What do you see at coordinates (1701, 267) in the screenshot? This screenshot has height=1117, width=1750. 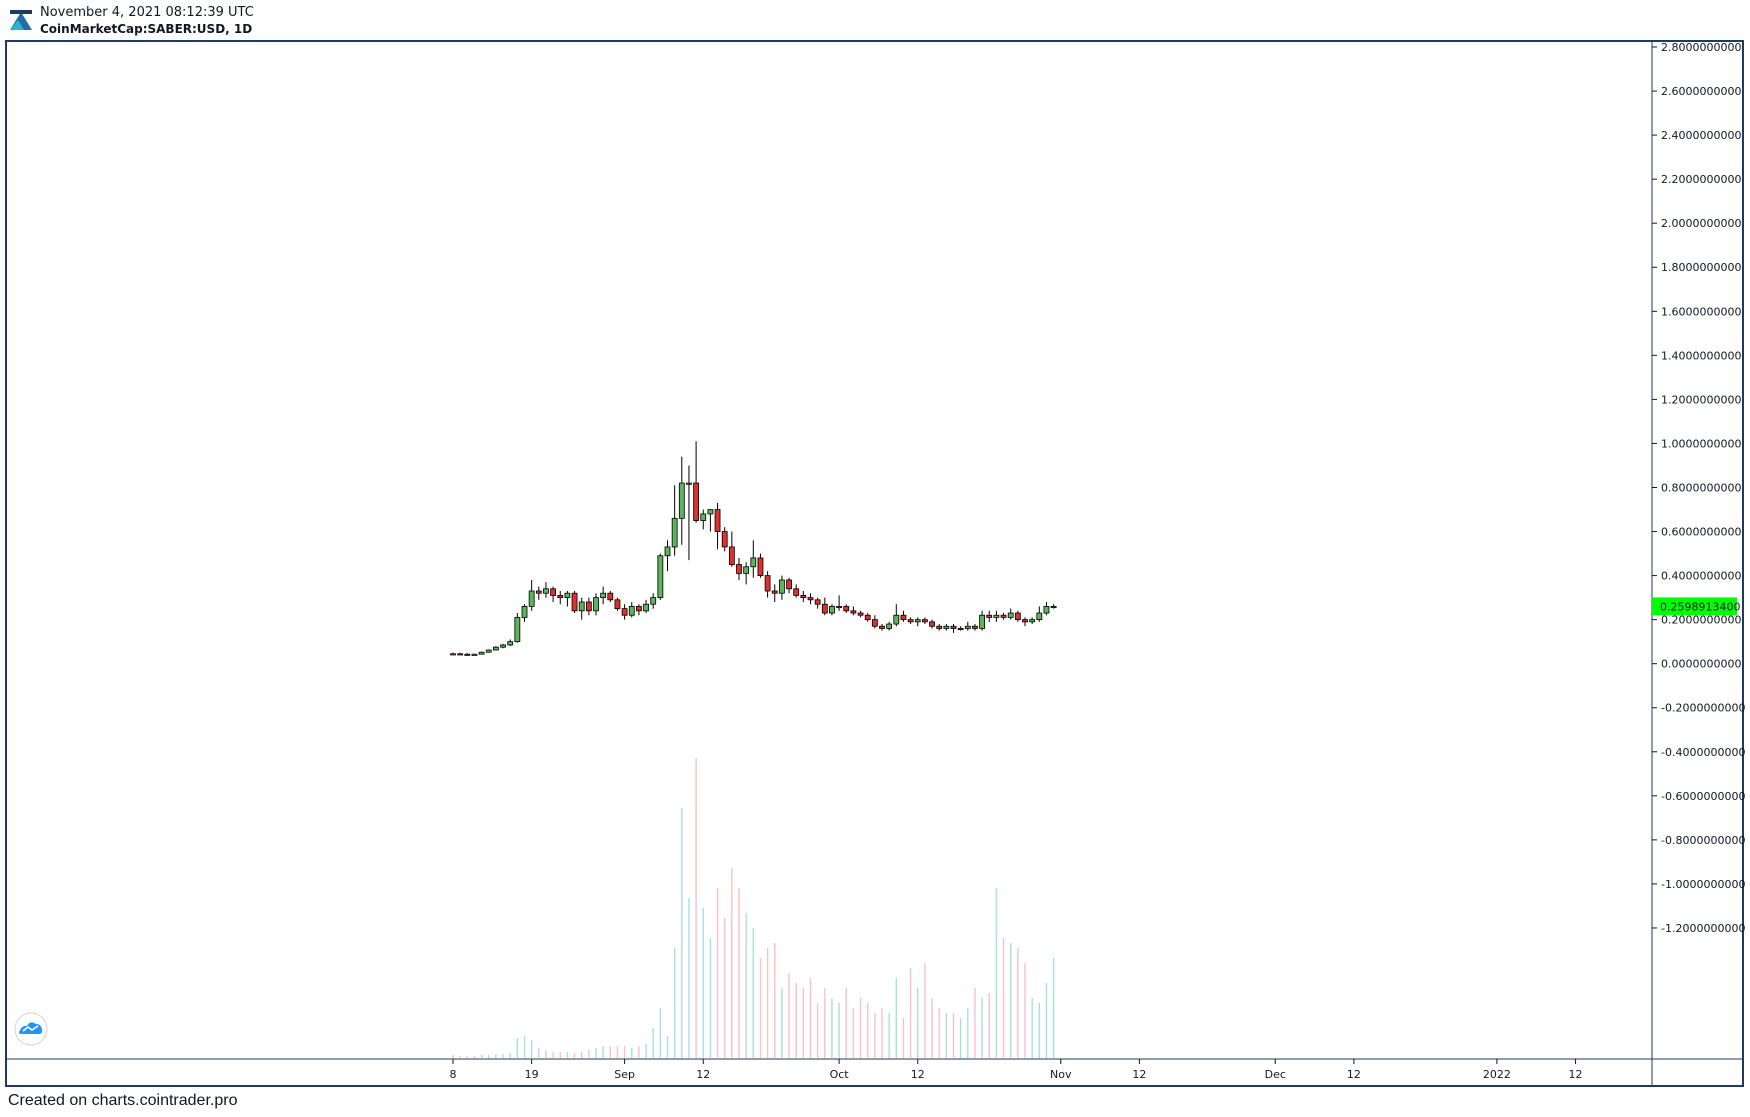 I see `price-tick-label: 1.8000000000` at bounding box center [1701, 267].